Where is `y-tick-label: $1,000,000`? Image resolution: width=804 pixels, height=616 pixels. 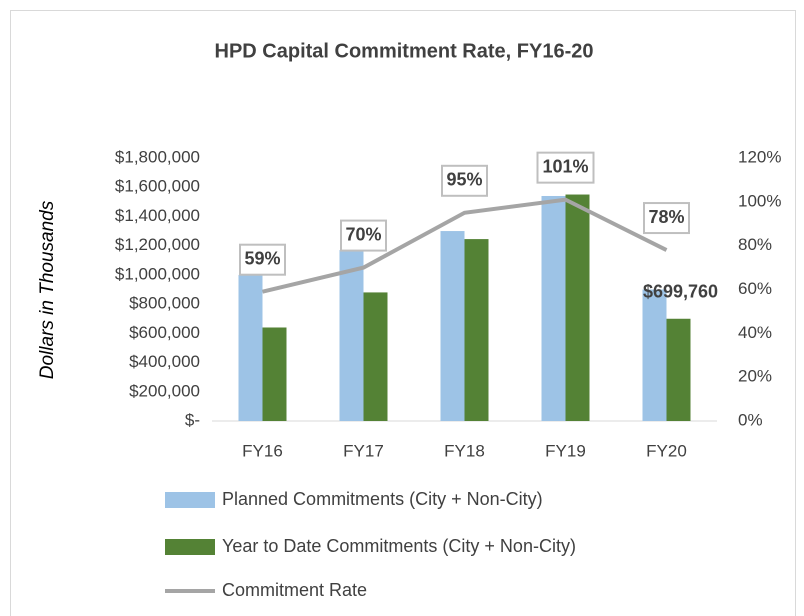
y-tick-label: $1,000,000 is located at coordinates (157, 273).